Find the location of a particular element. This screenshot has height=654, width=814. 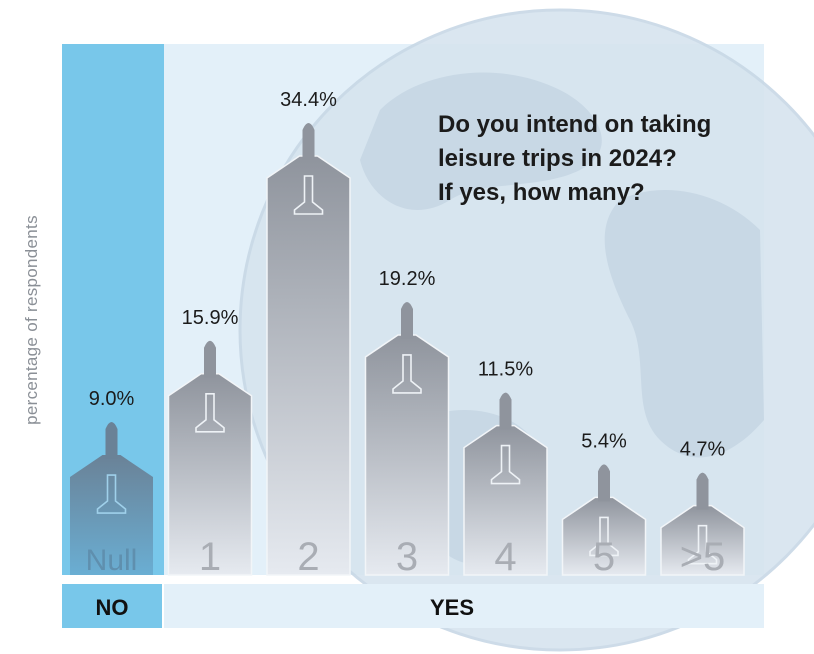

yes-group-band is located at coordinates (464, 606).